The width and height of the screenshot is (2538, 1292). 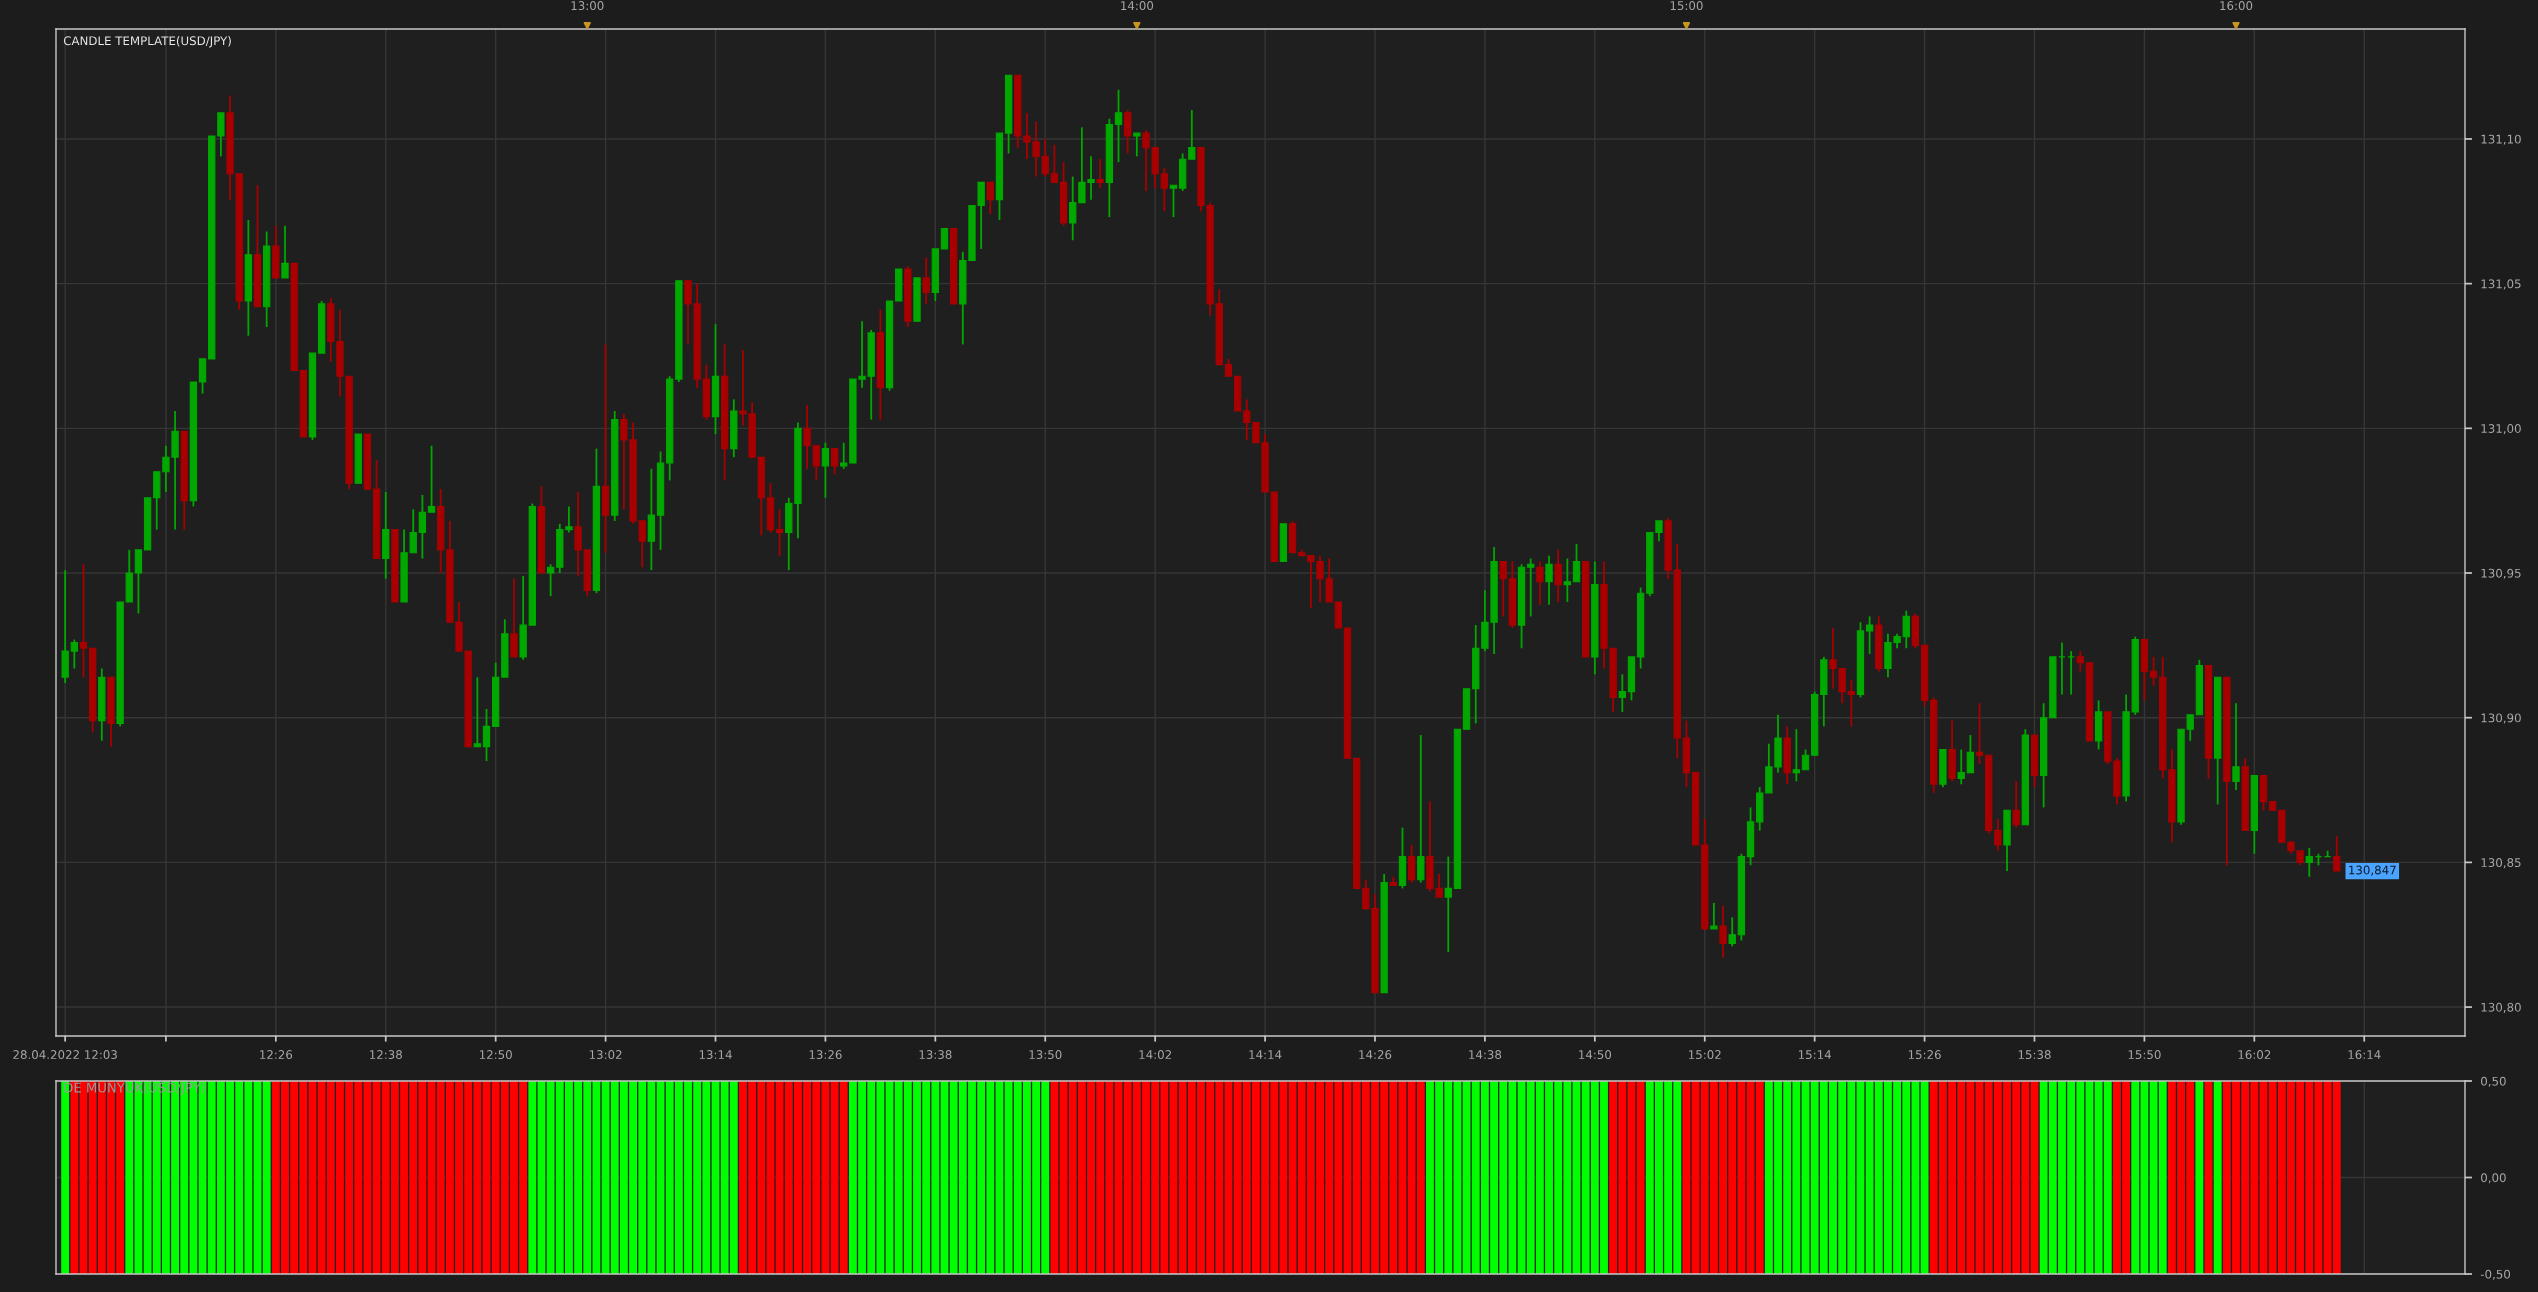 I want to click on x-tick-label: 13:02, so click(x=605, y=1055).